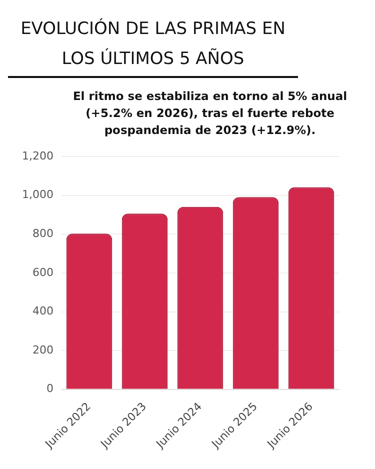 This screenshot has height=469, width=375. What do you see at coordinates (43, 272) in the screenshot?
I see `y-tick-label: 600` at bounding box center [43, 272].